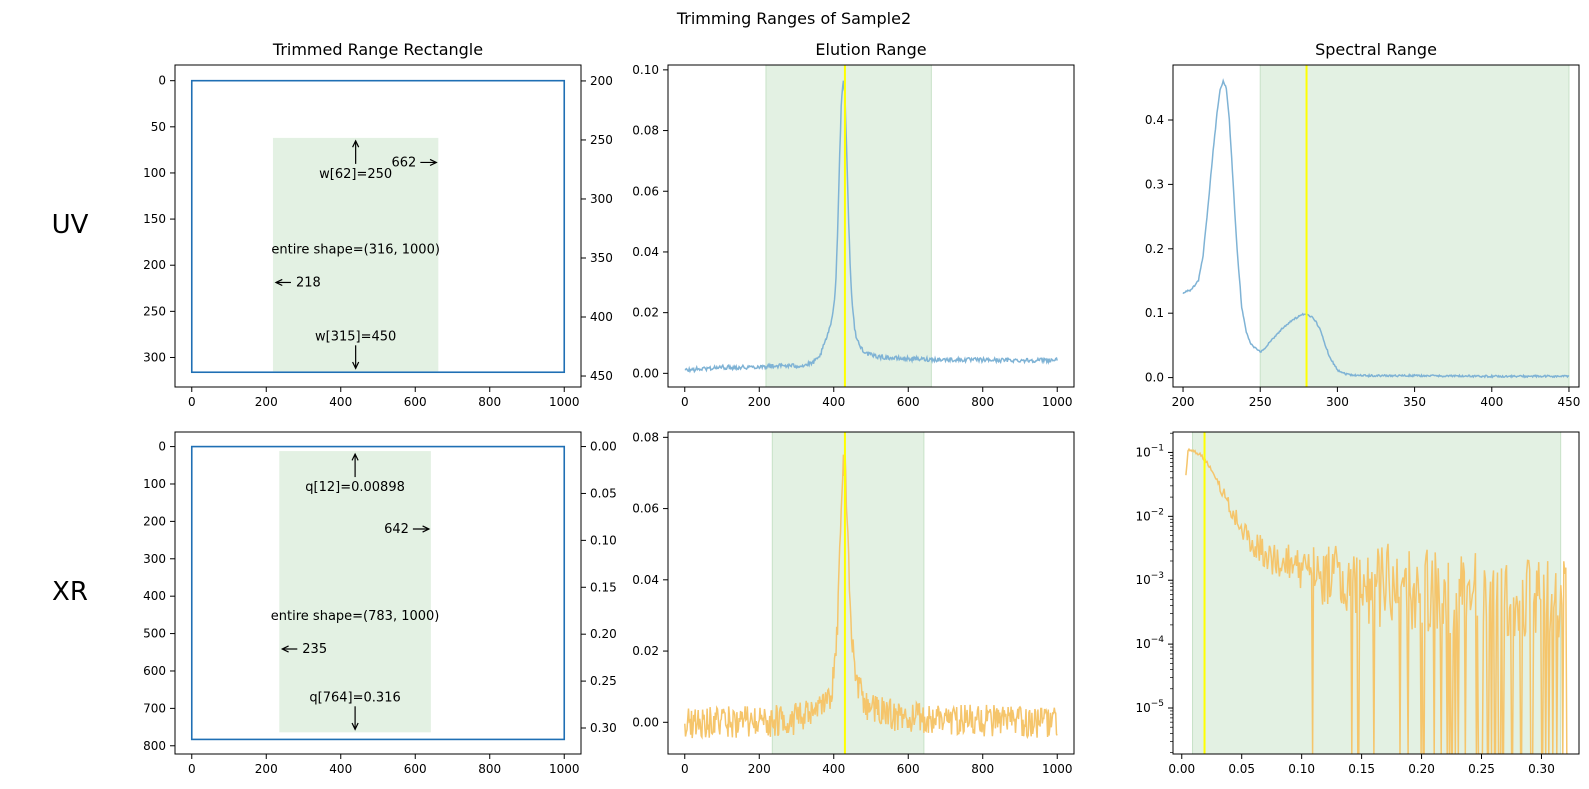 The image size is (1589, 789). Describe the element at coordinates (1154, 184) in the screenshot. I see `y-tick-label: 0.3` at that location.